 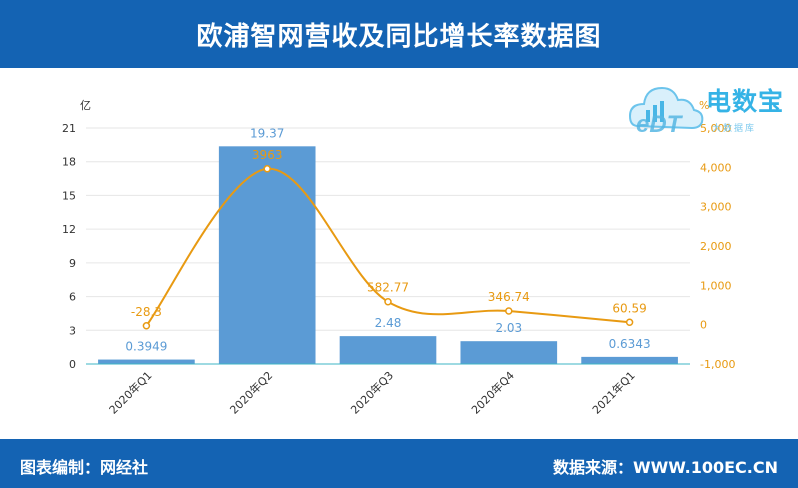 I want to click on footer-bar: 图表编制：网经社 数据来源：WWW.100EC.CN, so click(x=399, y=463).